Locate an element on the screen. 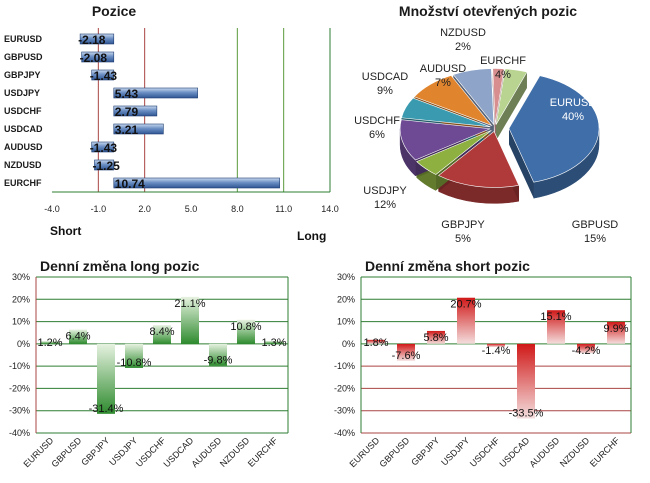 This screenshot has width=650, height=483. pie-slice-gbpusd is located at coordinates (479, 159).